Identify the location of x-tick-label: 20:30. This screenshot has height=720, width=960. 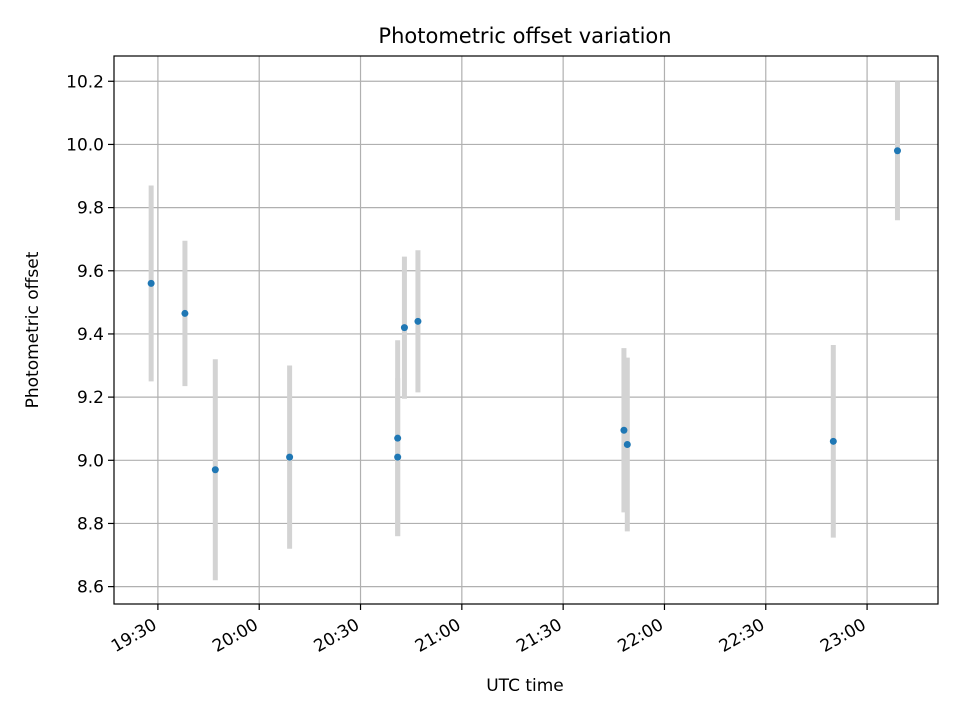
(337, 636).